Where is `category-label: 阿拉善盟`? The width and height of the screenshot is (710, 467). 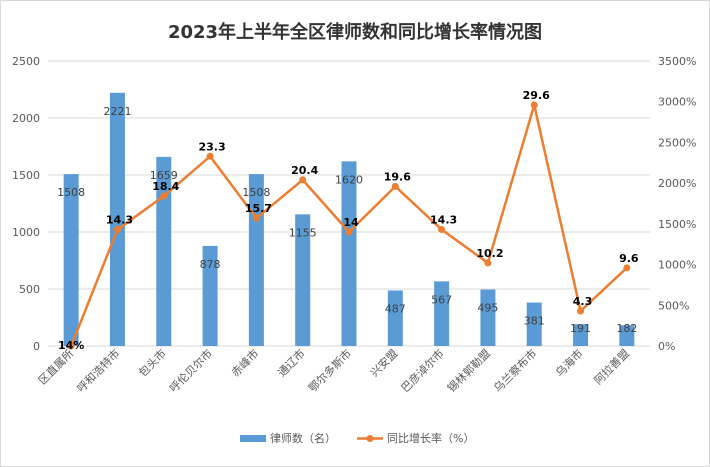
category-label: 阿拉善盟 is located at coordinates (611, 366).